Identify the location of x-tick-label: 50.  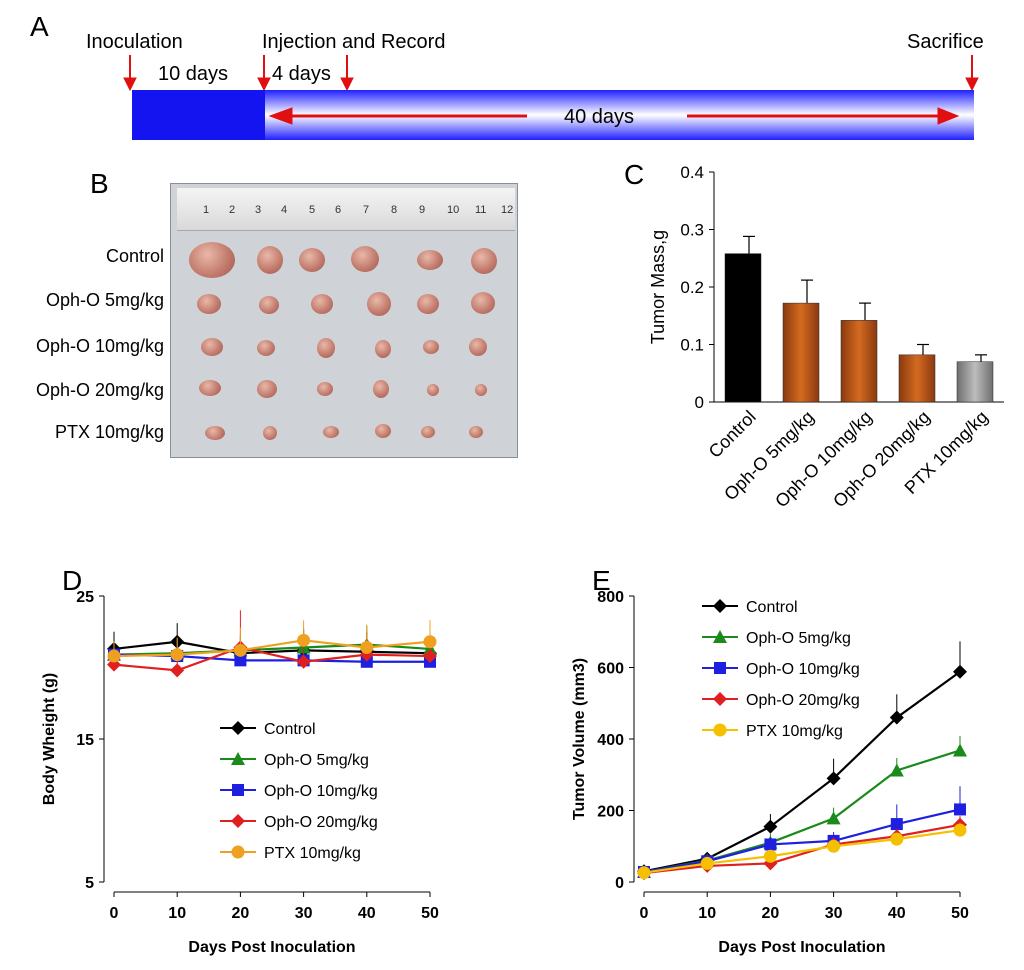
(430, 913).